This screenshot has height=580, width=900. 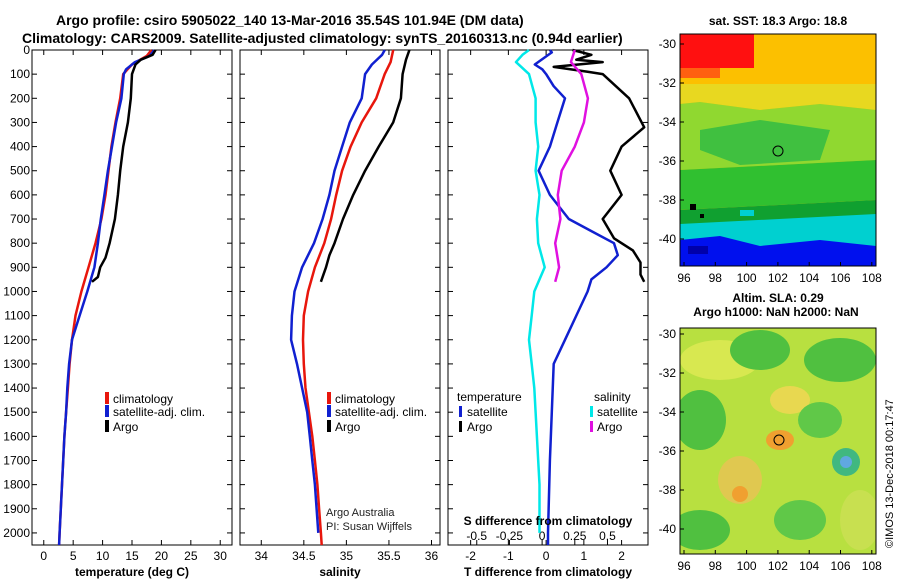 I want to click on depth-tick-label: 1500, so click(x=16, y=412).